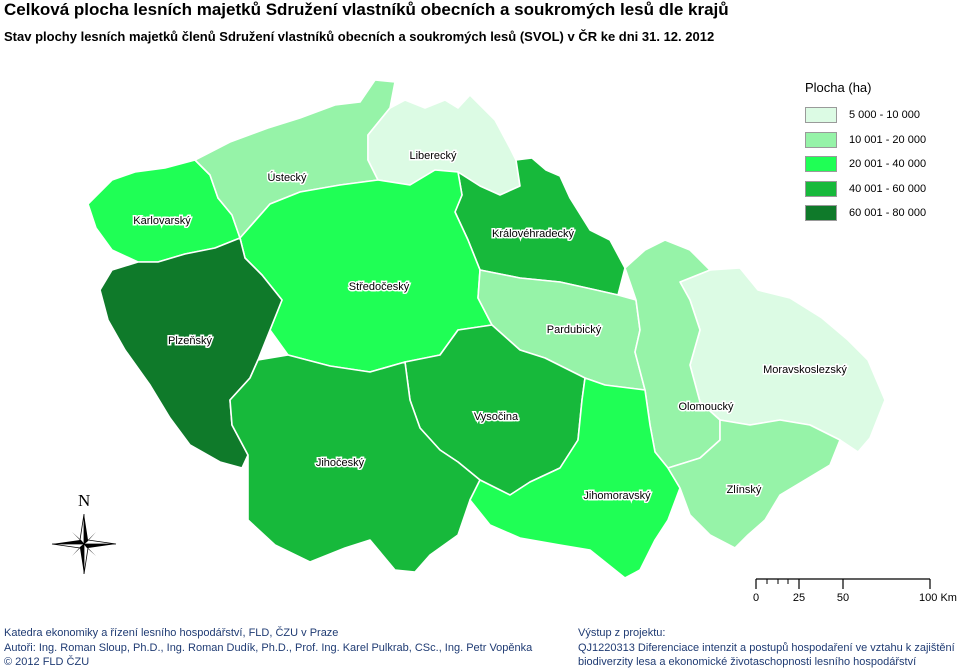 The image size is (960, 670). I want to click on region-jihomoravsky, so click(575, 478).